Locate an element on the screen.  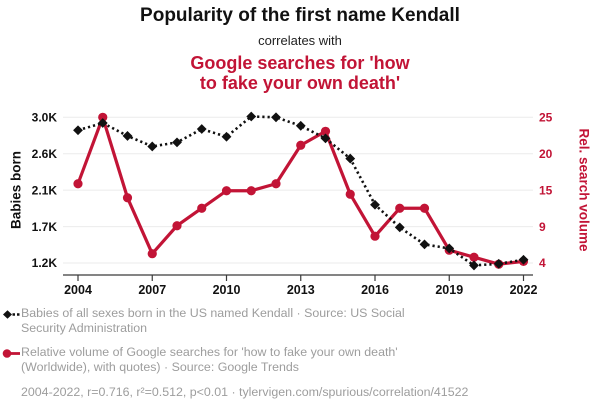
y-right-tick-label: 20 is located at coordinates (546, 154).